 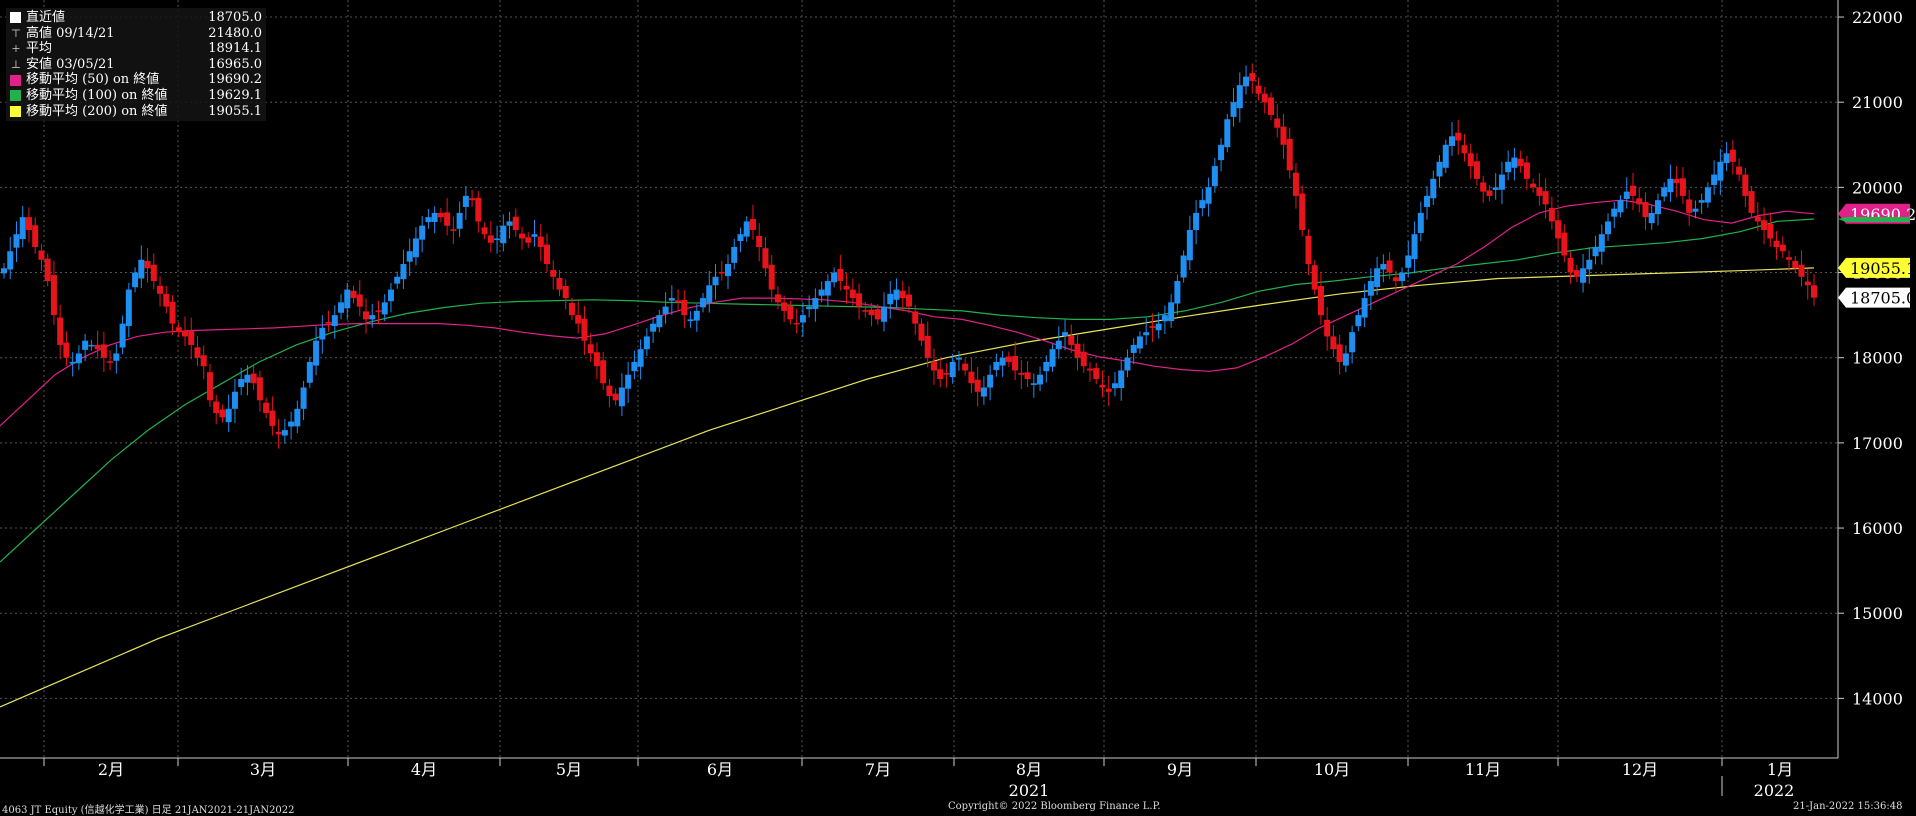 What do you see at coordinates (136, 112) in the screenshot?
I see `legend-item: 移動平均 (200) on 終値 19055.1` at bounding box center [136, 112].